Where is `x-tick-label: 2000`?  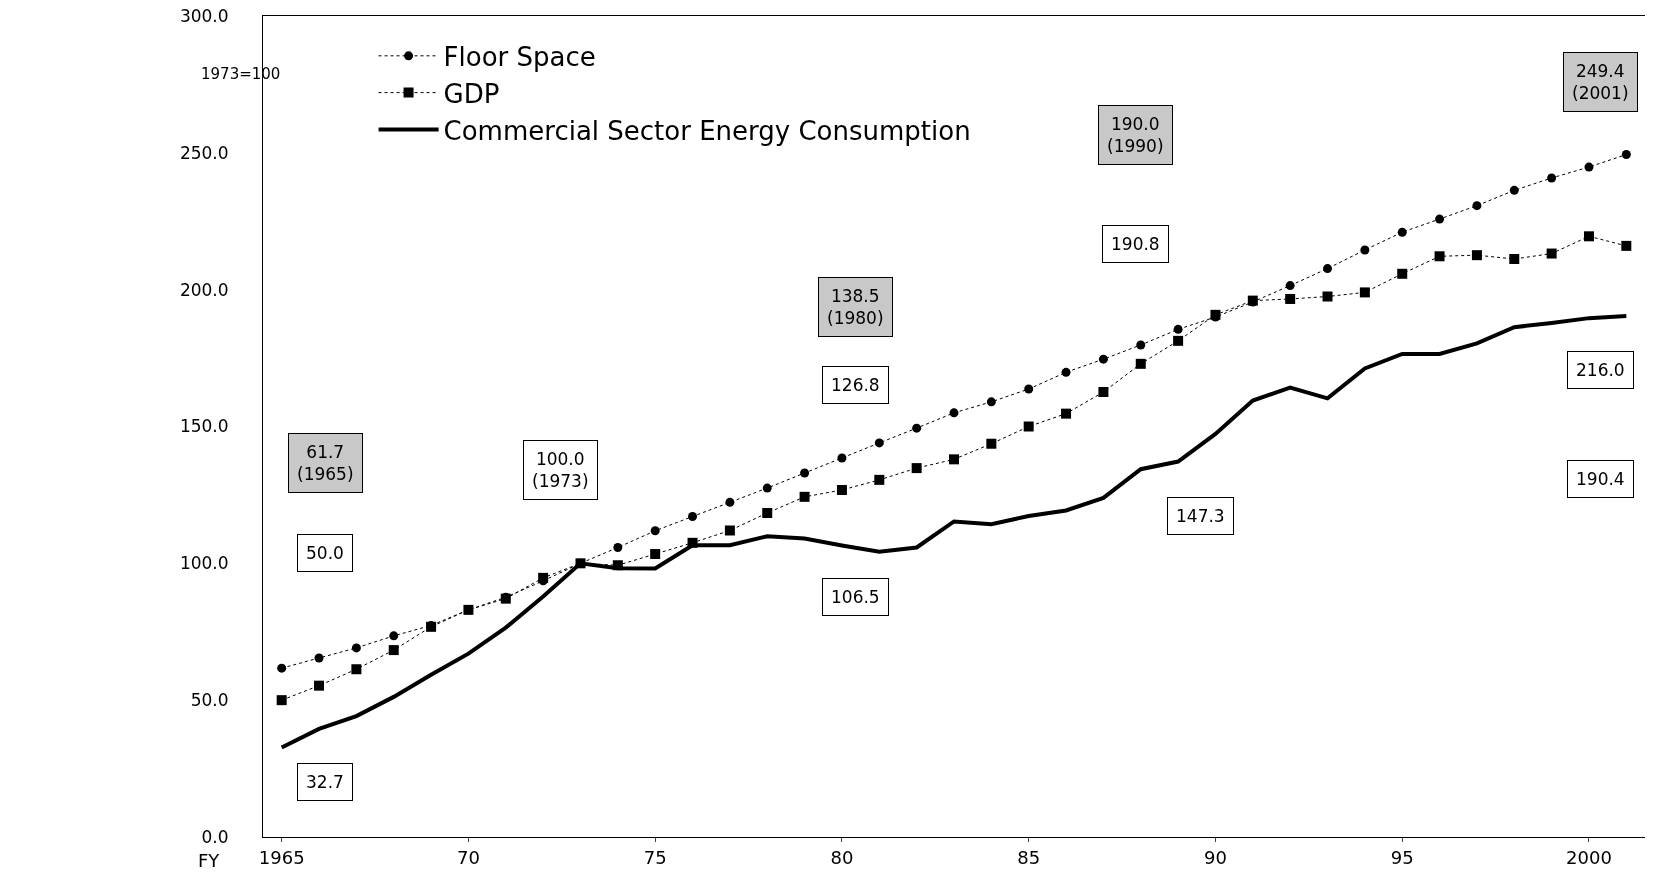 x-tick-label: 2000 is located at coordinates (1589, 857).